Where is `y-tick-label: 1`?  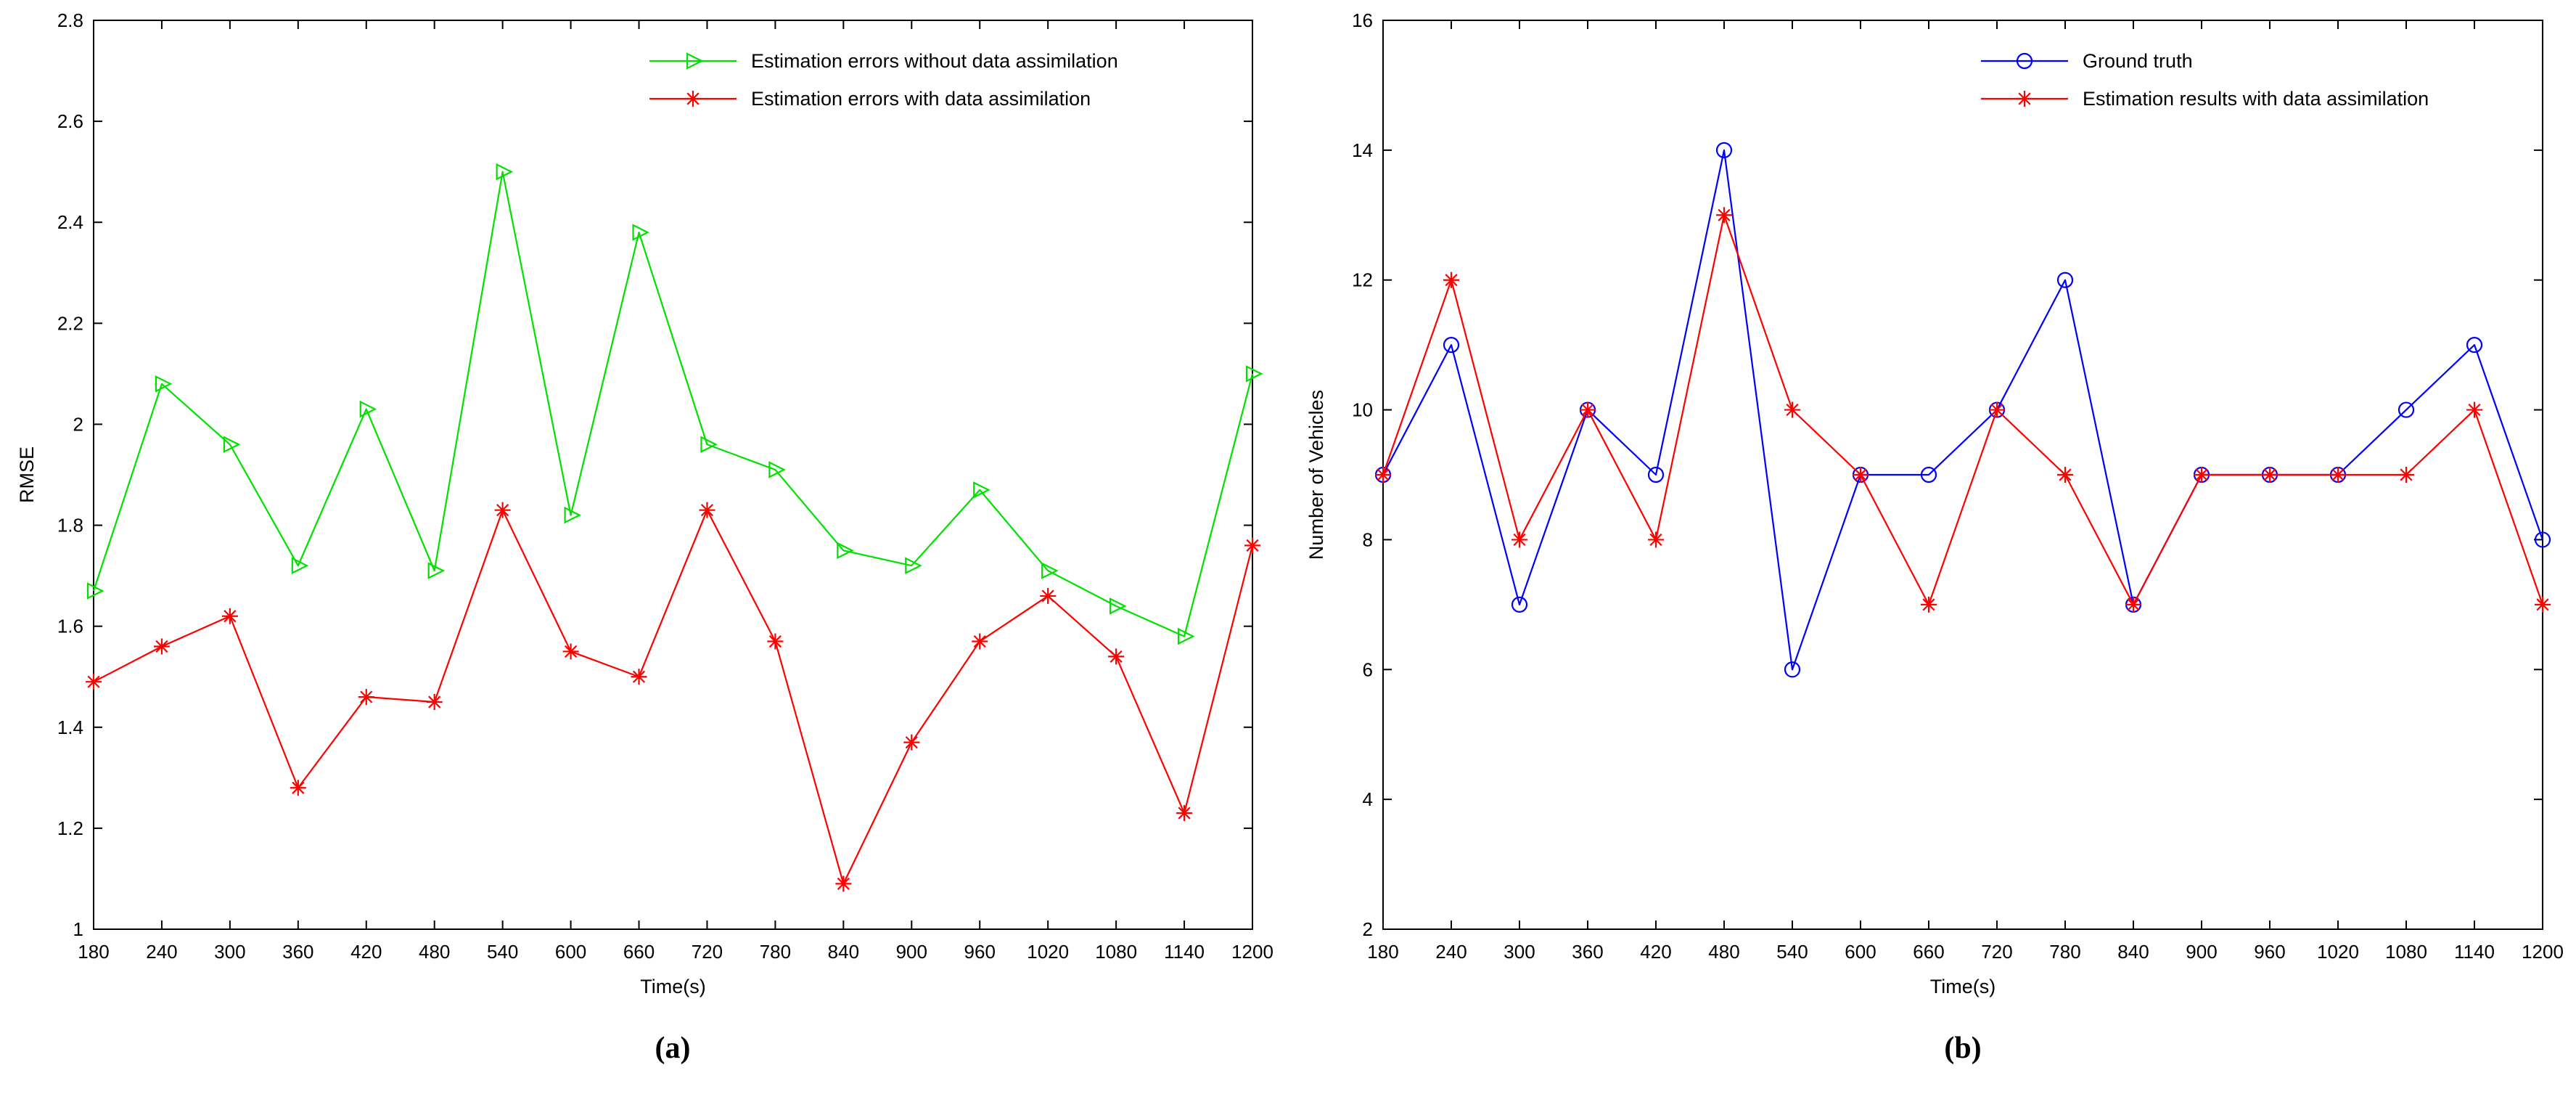
y-tick-label: 1 is located at coordinates (78, 929).